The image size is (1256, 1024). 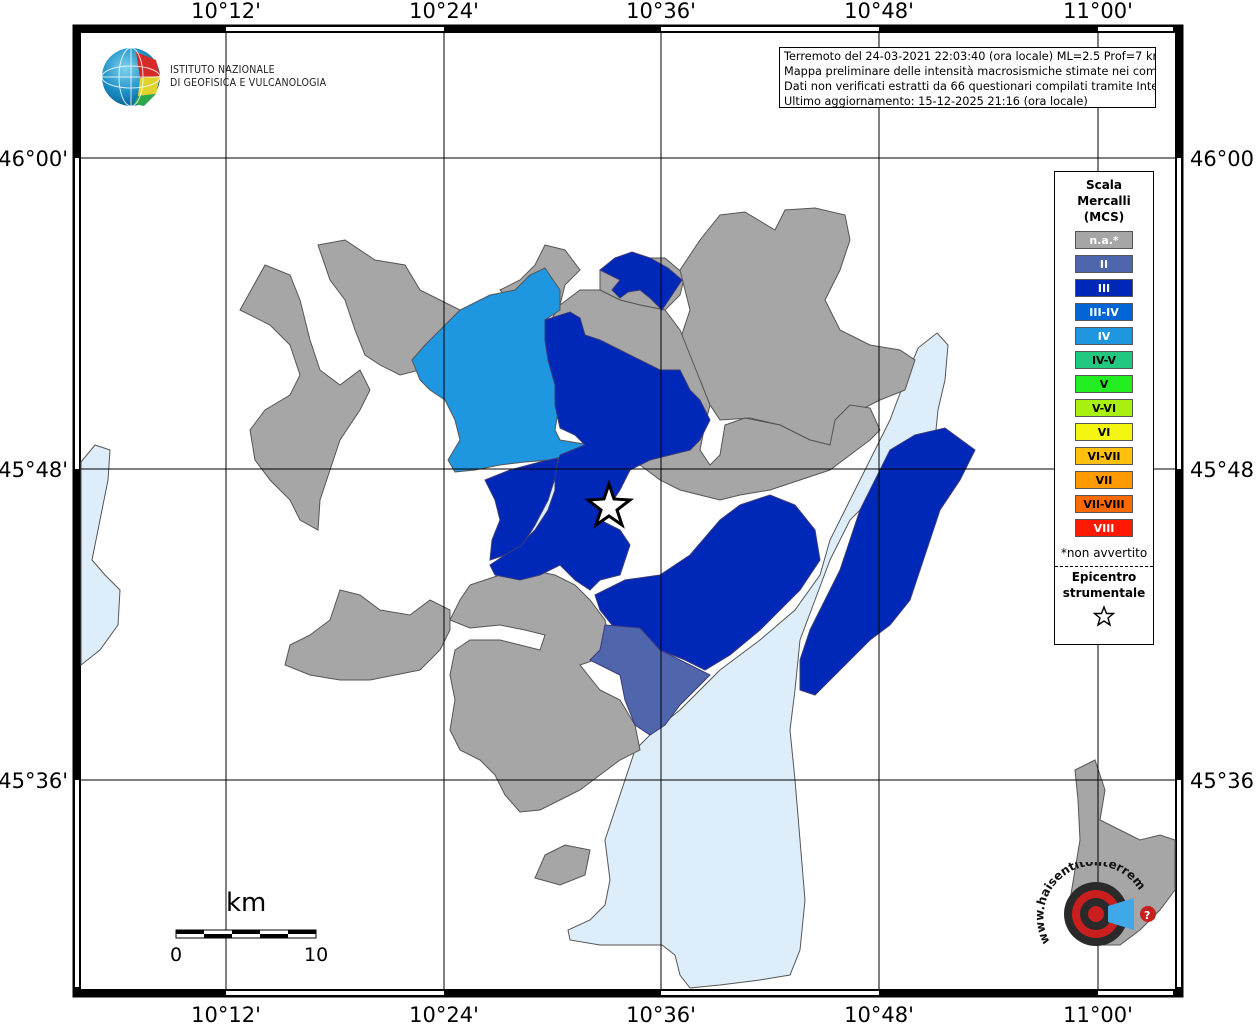 I want to click on lon-ticks-bottom: 10°12' 10°24' 10°36' 10°48' 11°00', so click(x=662, y=1013).